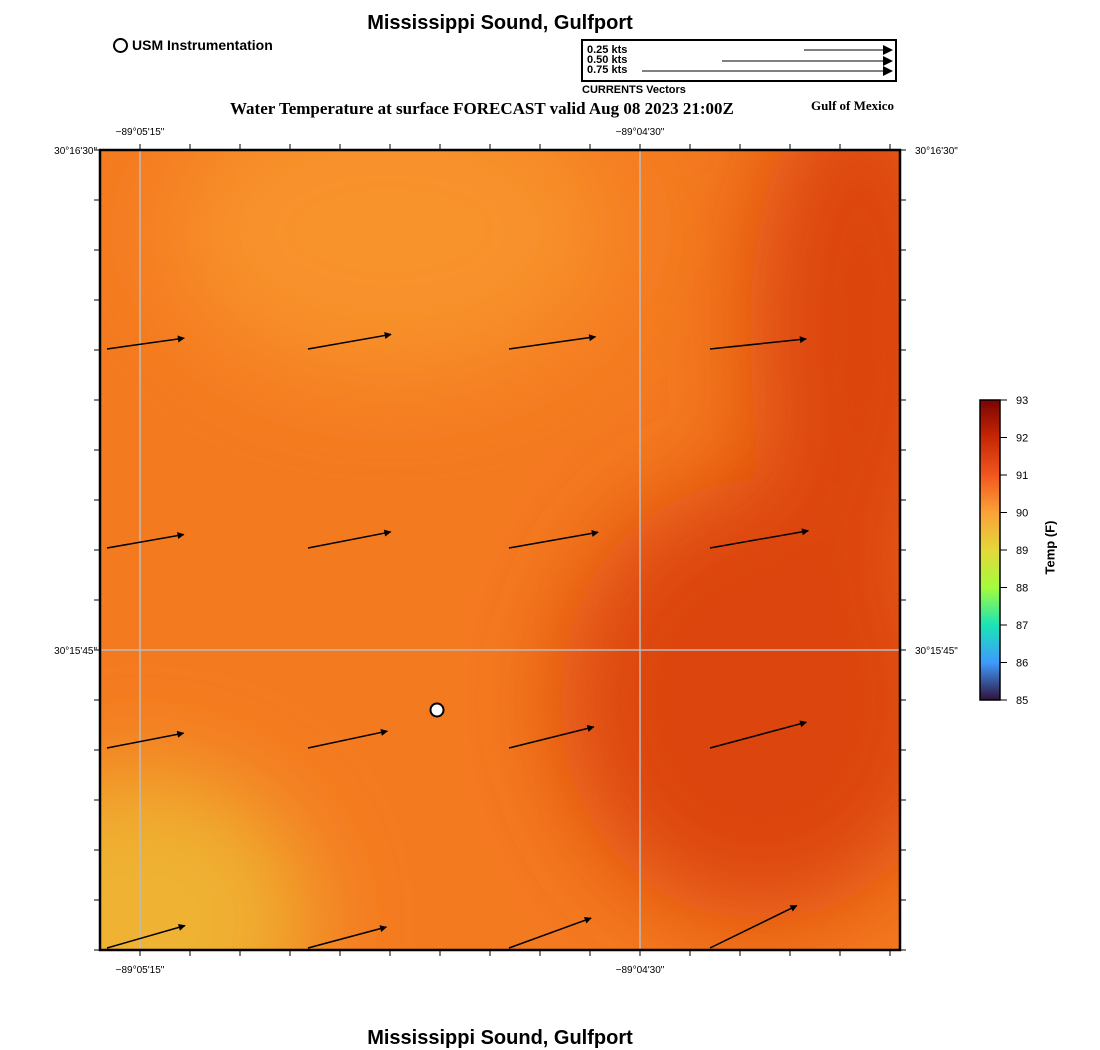 This screenshot has height=1050, width=1100. I want to click on colorbar-tick-label: 93, so click(1022, 401).